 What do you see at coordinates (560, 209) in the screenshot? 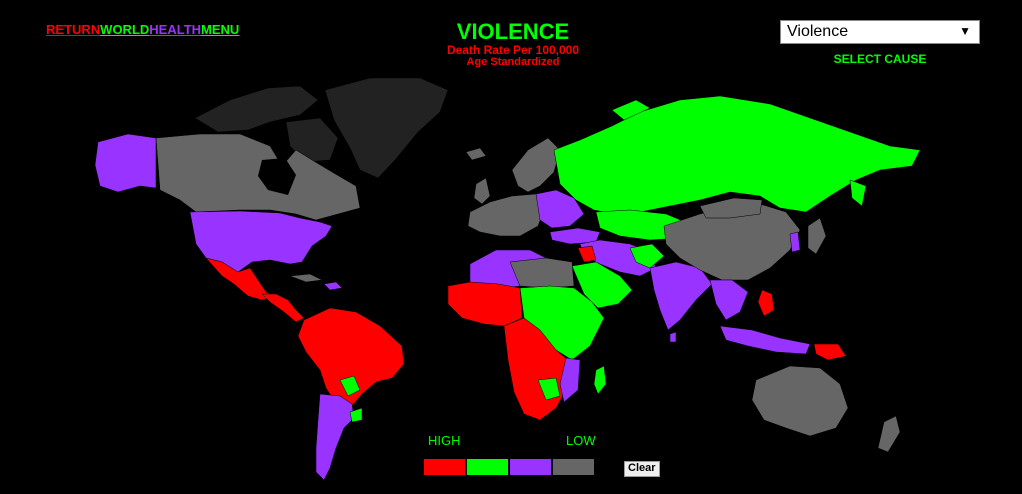
I see `region-eastern-europe` at bounding box center [560, 209].